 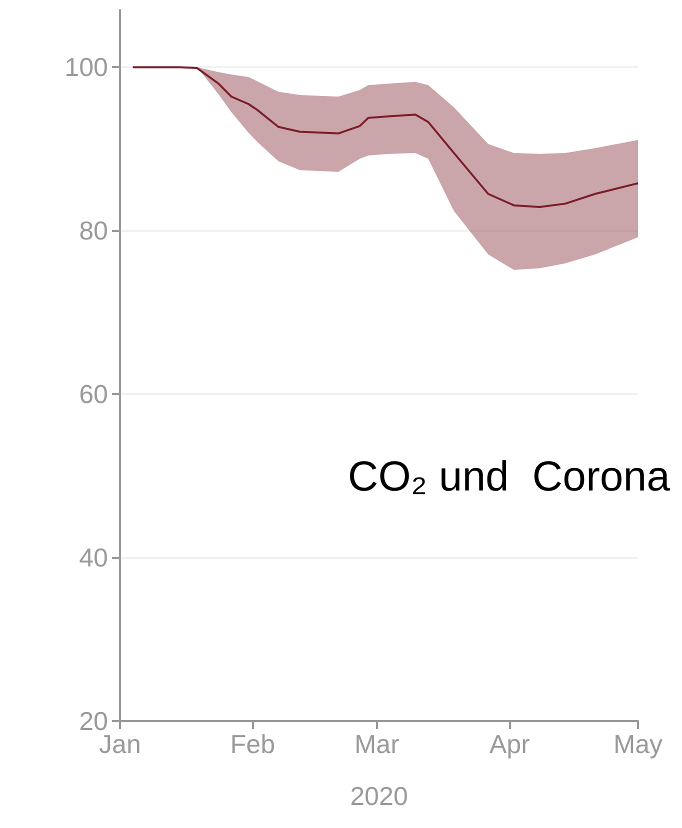 What do you see at coordinates (253, 744) in the screenshot?
I see `x-tick-label: Feb` at bounding box center [253, 744].